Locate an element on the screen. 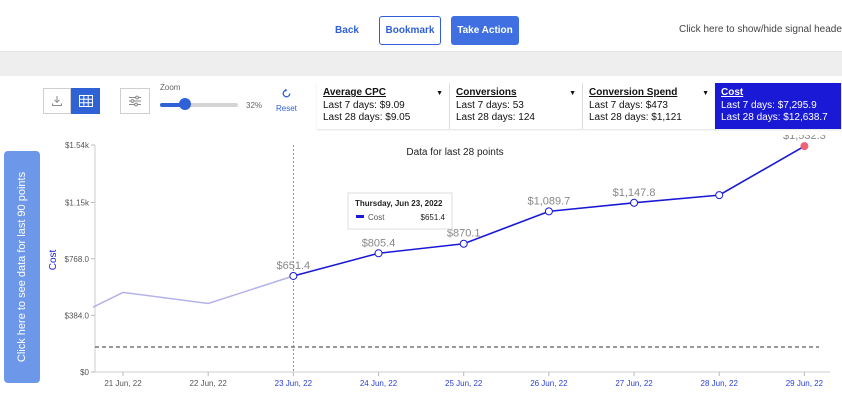  tooltip-box is located at coordinates (400, 211).